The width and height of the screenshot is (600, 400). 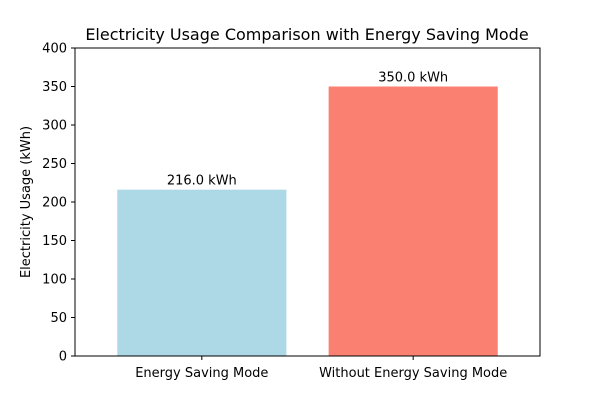 What do you see at coordinates (54, 280) in the screenshot?
I see `y-tick-label-100: 100` at bounding box center [54, 280].